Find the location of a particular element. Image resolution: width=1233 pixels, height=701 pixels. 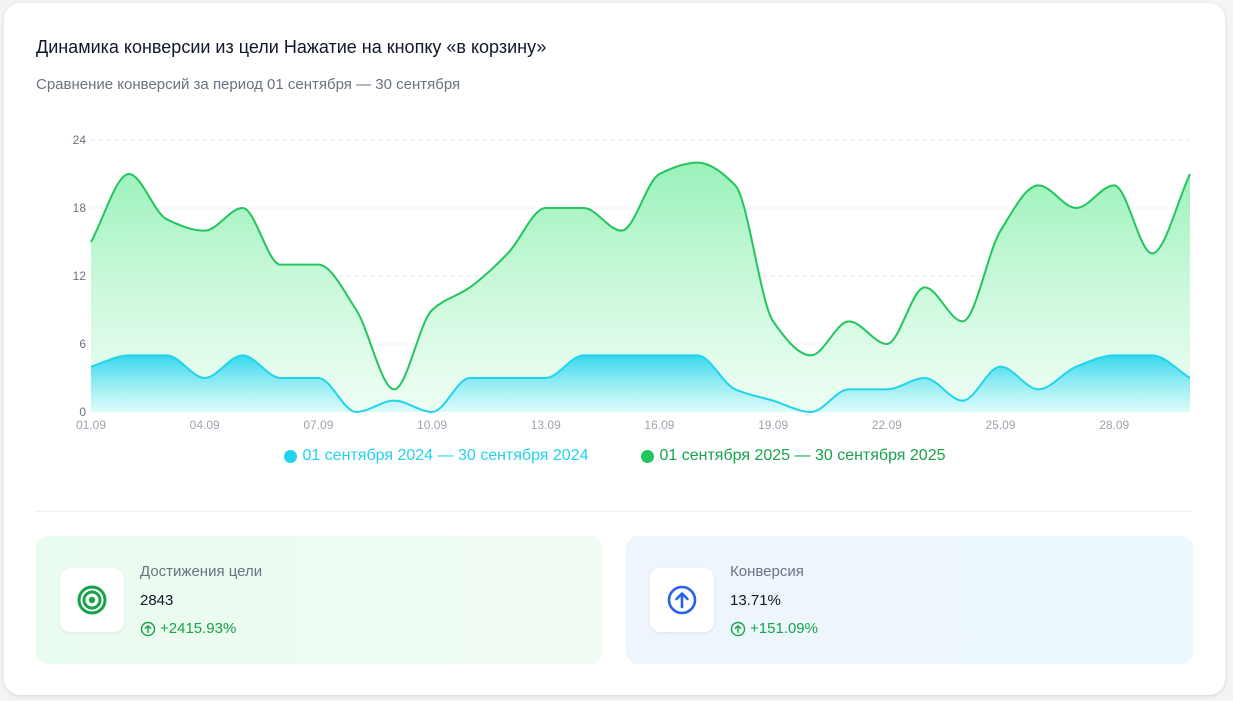

stat-delta-value: +151.09% is located at coordinates (784, 628).